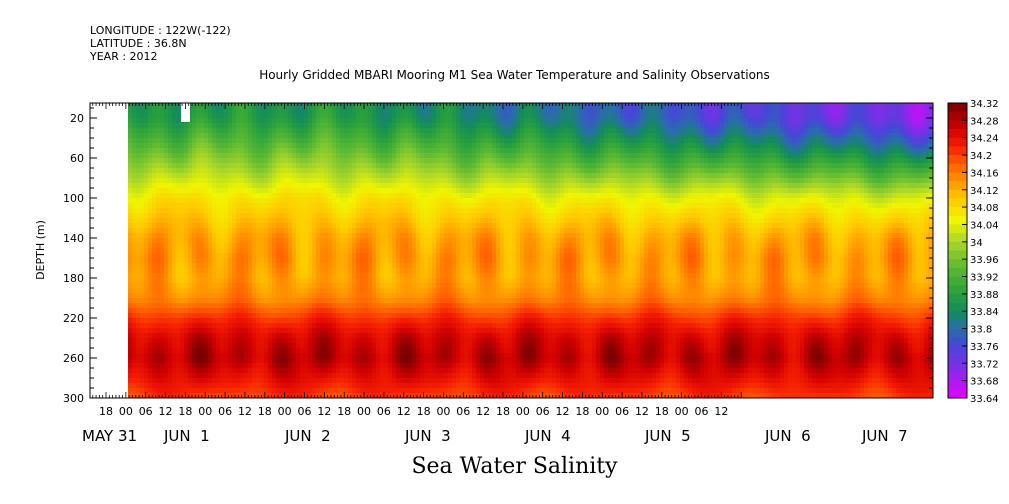 This screenshot has width=1009, height=504. I want to click on colorbar-label: 34.28, so click(984, 121).